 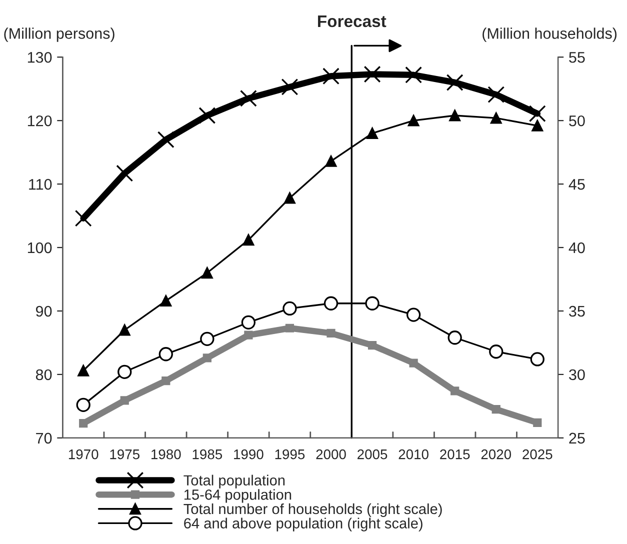 I want to click on y2-tick-label: 25, so click(x=577, y=438).